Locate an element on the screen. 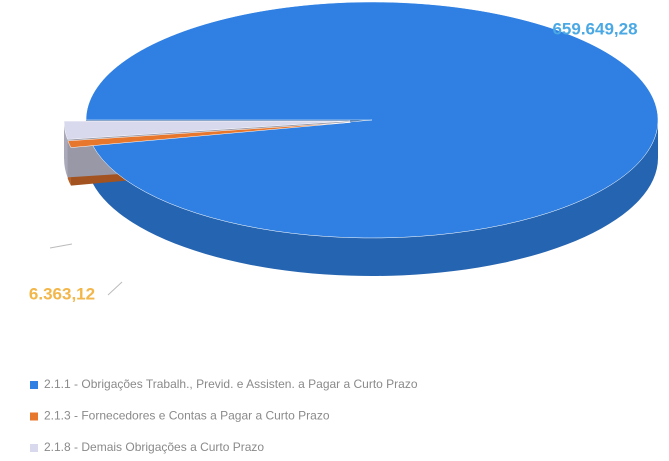  legend-label: 2.1.8 - Demais Obrigações a Curto Prazo is located at coordinates (154, 447).